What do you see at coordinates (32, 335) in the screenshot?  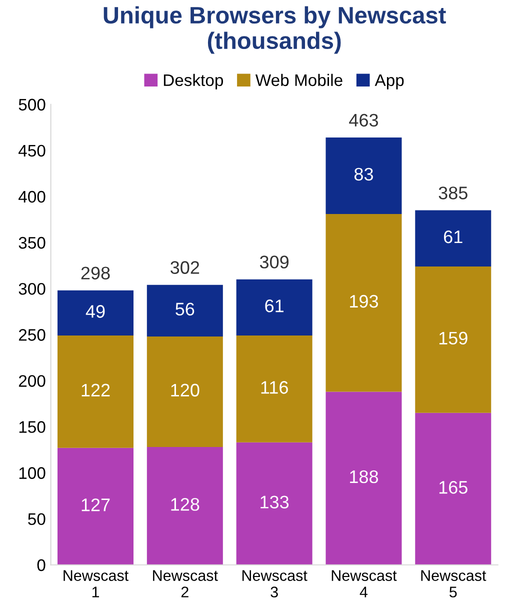 I see `y-tick-label: 250` at bounding box center [32, 335].